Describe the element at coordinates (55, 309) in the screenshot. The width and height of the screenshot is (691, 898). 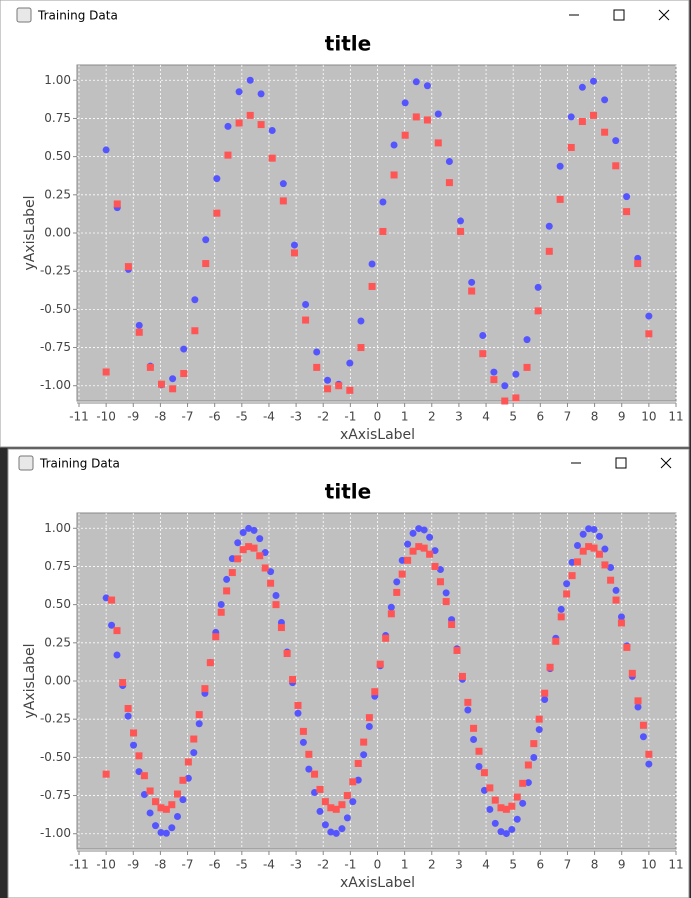
I see `y-tick-label: -0.50` at that location.